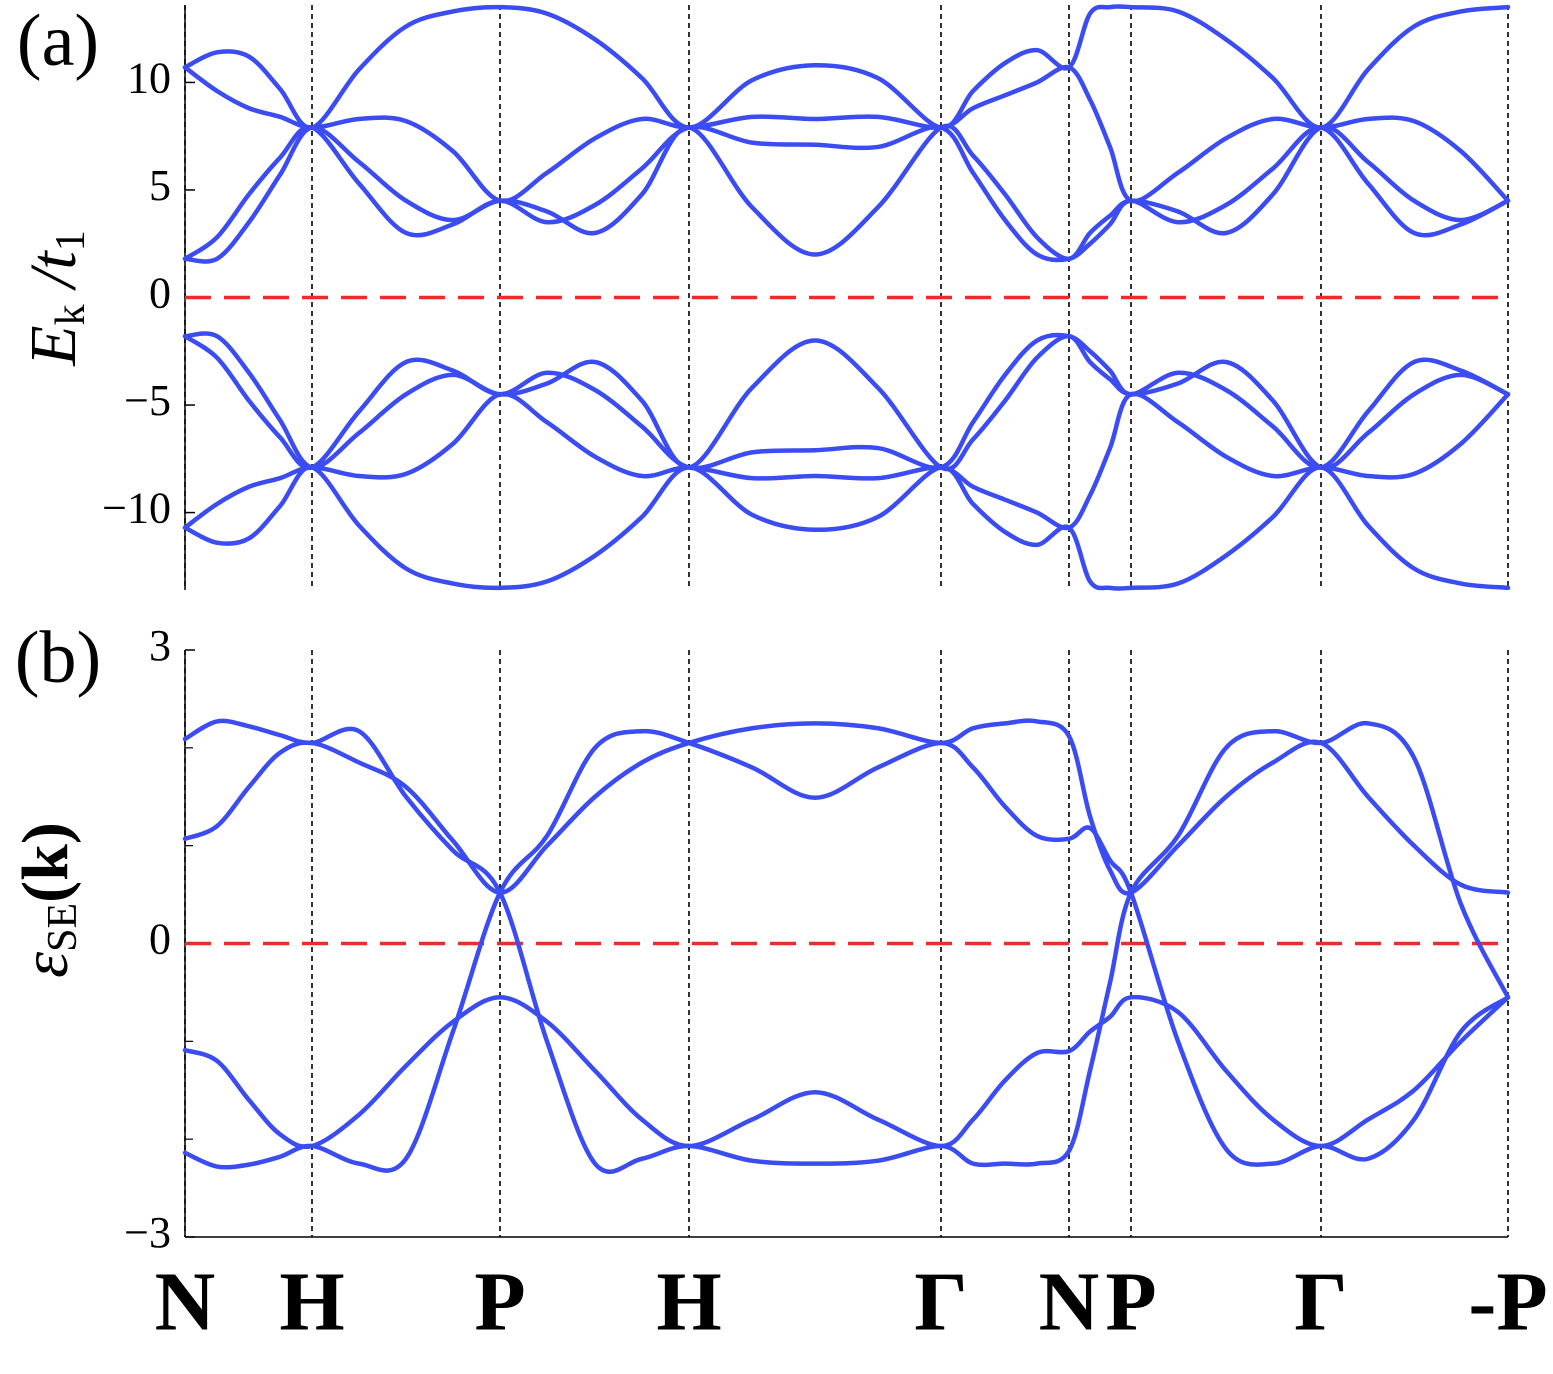 The width and height of the screenshot is (1553, 1374). I want to click on y-tick-label: −10, so click(136, 508).